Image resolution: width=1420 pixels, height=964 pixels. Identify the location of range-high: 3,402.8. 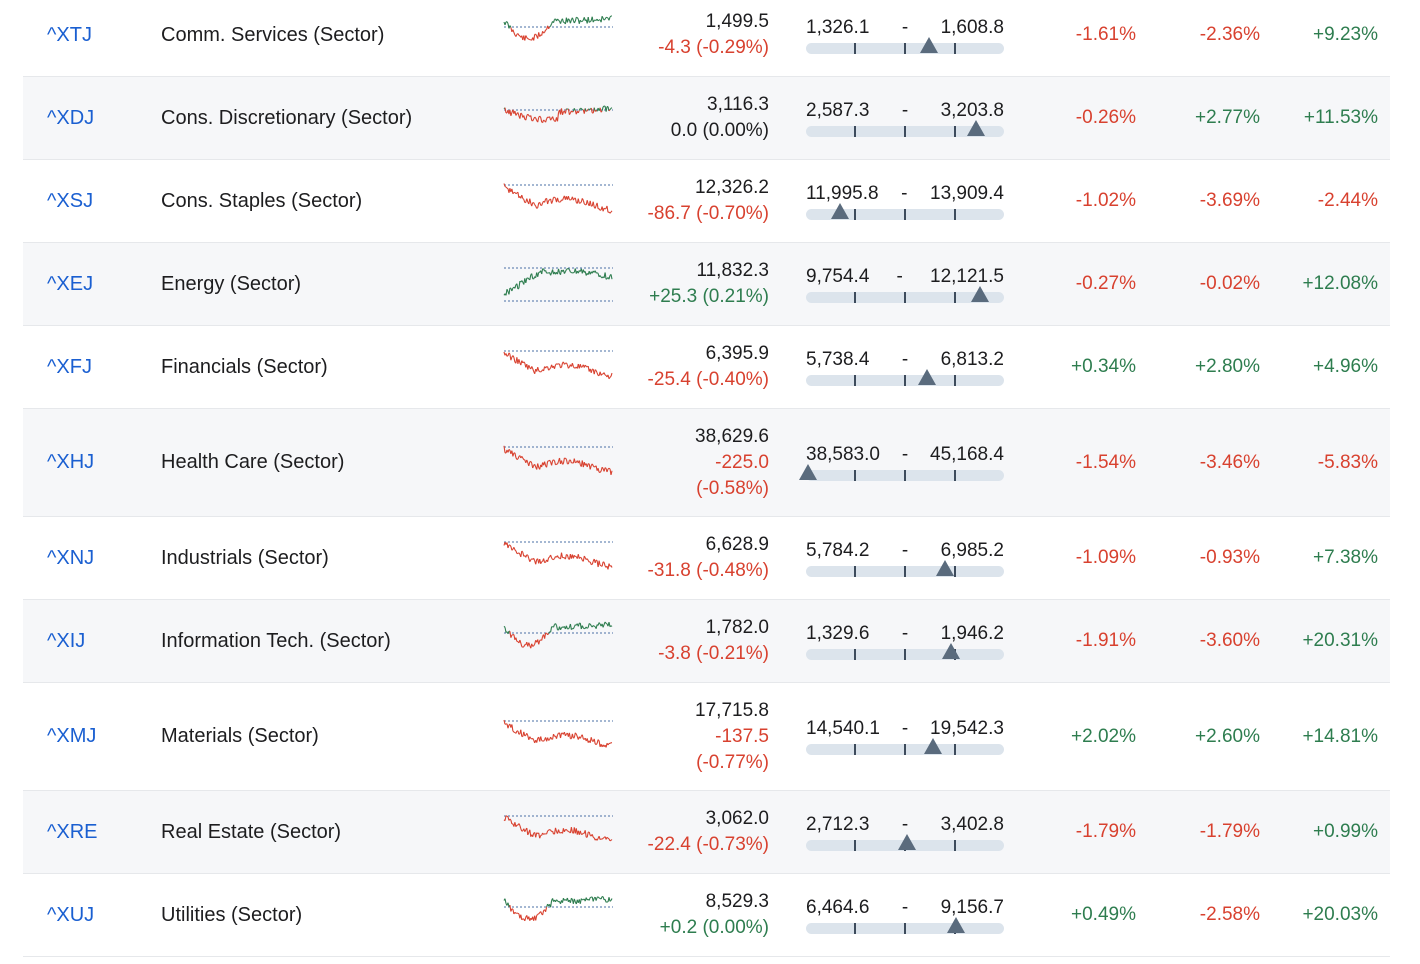
(972, 824).